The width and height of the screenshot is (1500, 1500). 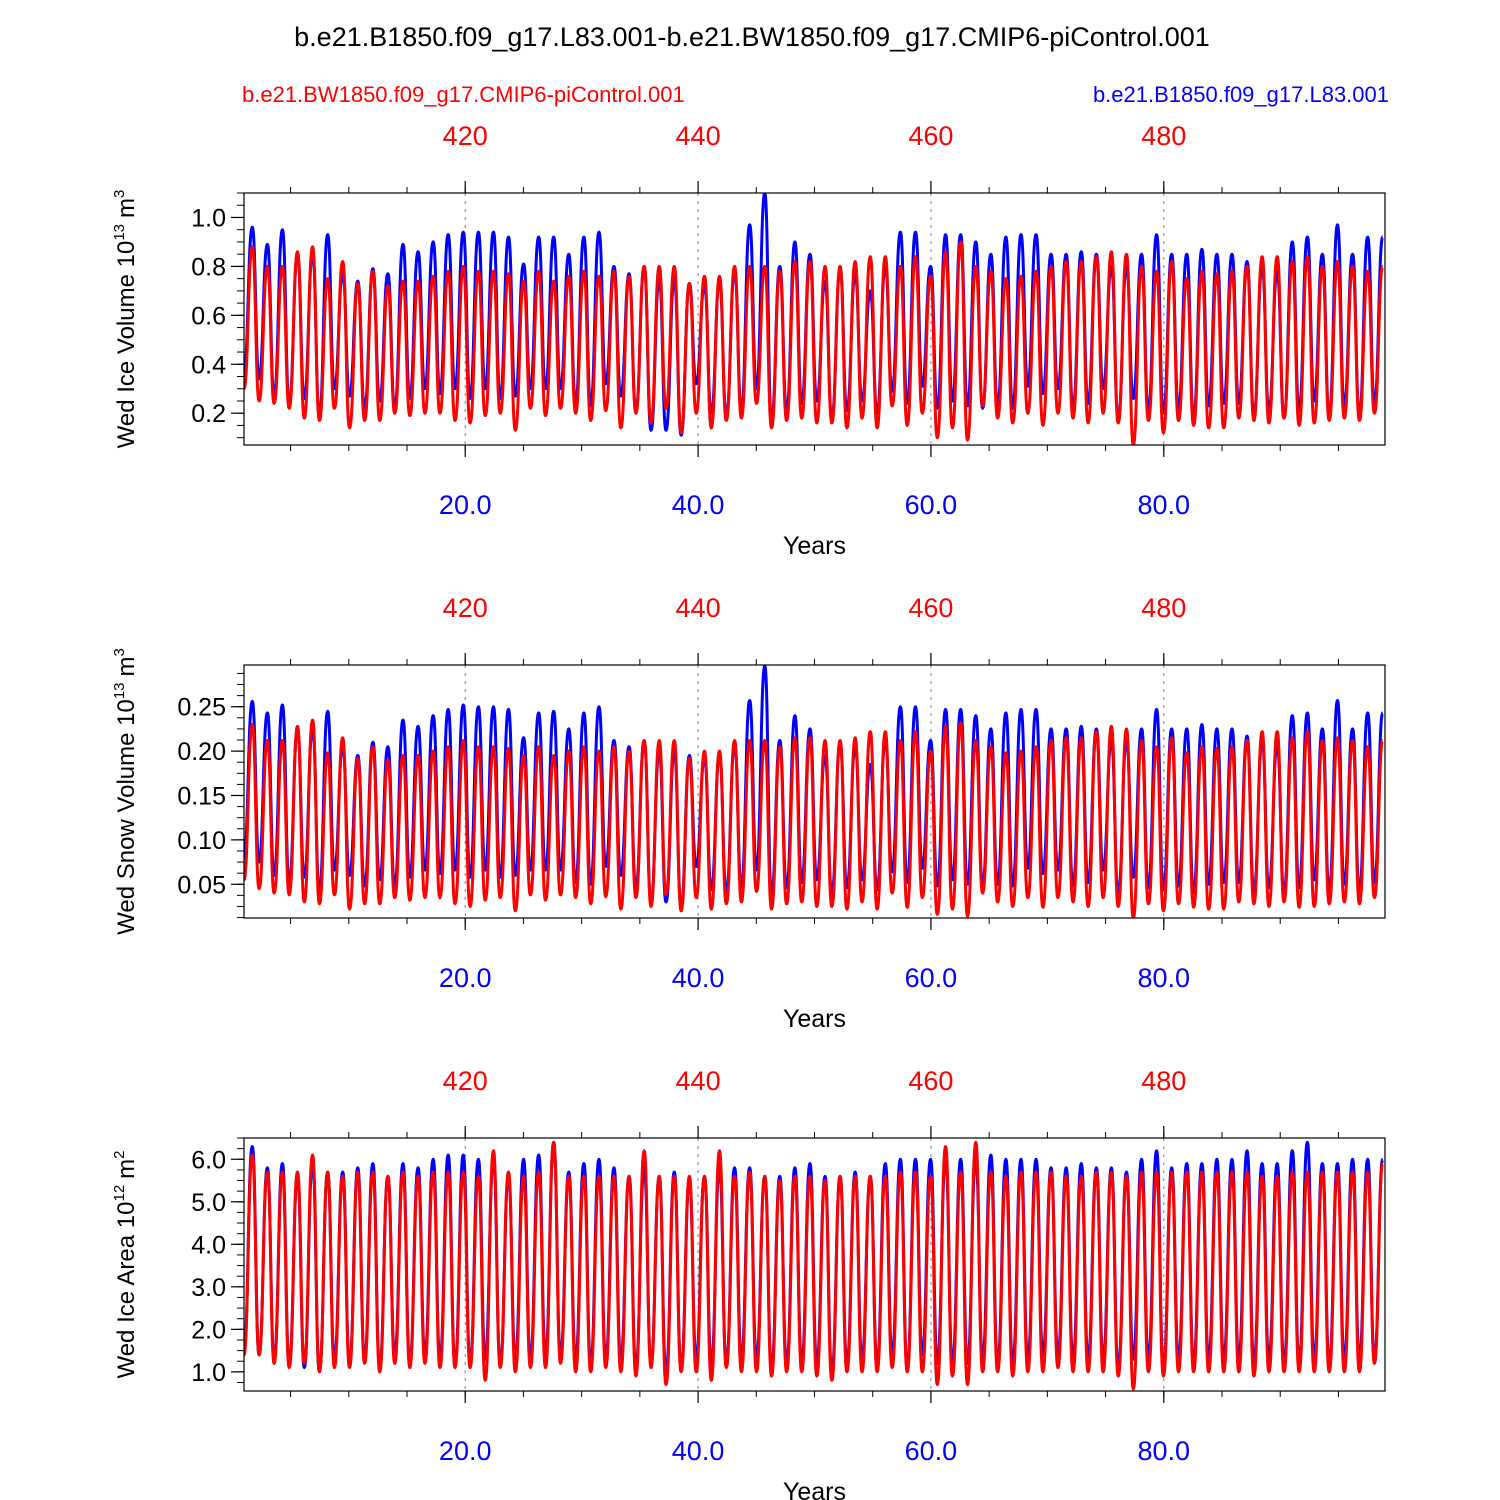 What do you see at coordinates (126, 345) in the screenshot?
I see `y-axis-label-main: Wed Ice Volume 10` at bounding box center [126, 345].